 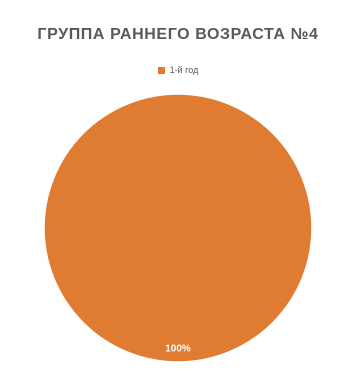 What do you see at coordinates (161, 70) in the screenshot?
I see `legend-swatch` at bounding box center [161, 70].